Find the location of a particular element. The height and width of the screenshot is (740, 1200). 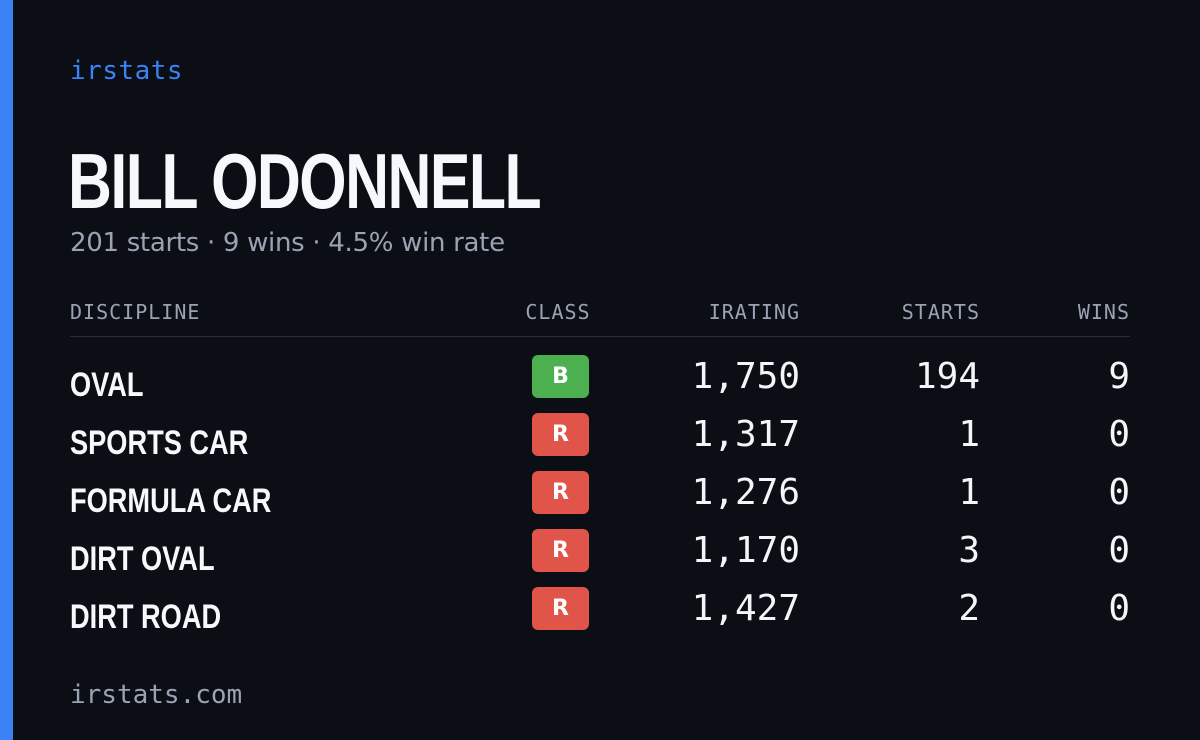

starts-value: 3 is located at coordinates (969, 550).